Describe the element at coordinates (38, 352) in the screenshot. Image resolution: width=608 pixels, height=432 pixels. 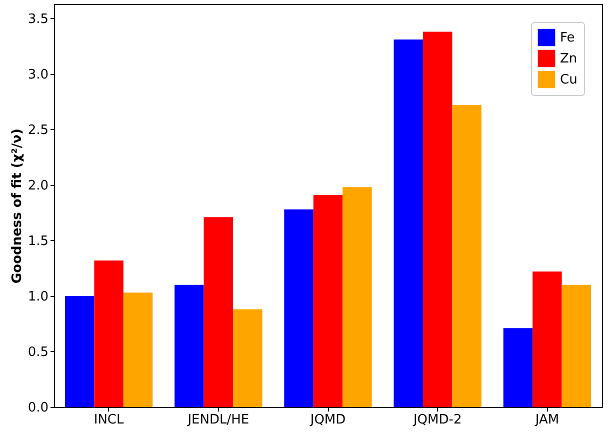
I see `y-tick-label: 0.5` at that location.